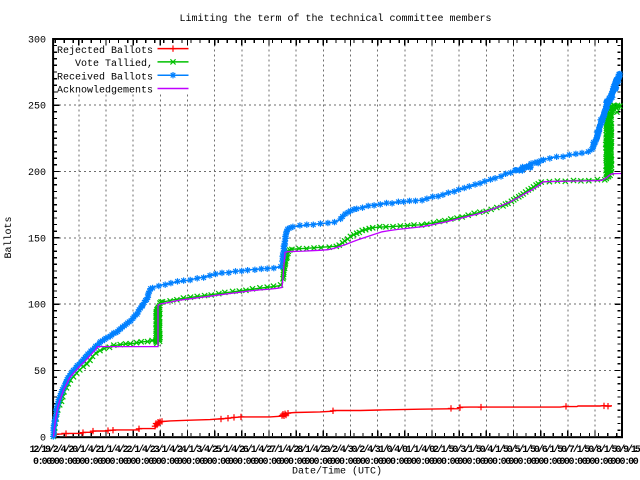 The width and height of the screenshot is (640, 480). What do you see at coordinates (105, 51) in the screenshot?
I see `svg-text: Rejected Ballots` at bounding box center [105, 51].